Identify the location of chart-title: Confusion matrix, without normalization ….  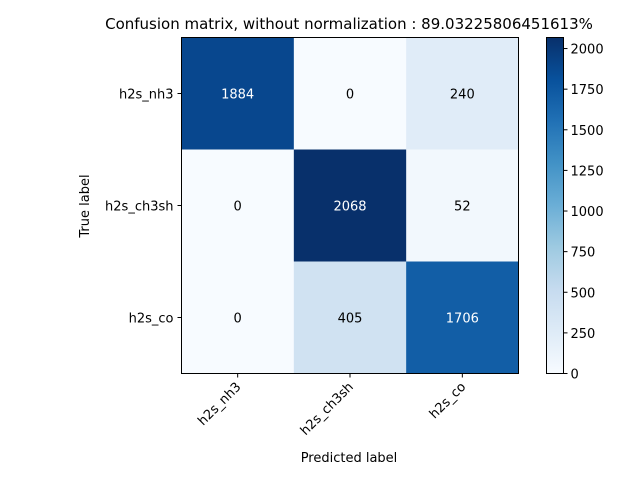
(349, 24).